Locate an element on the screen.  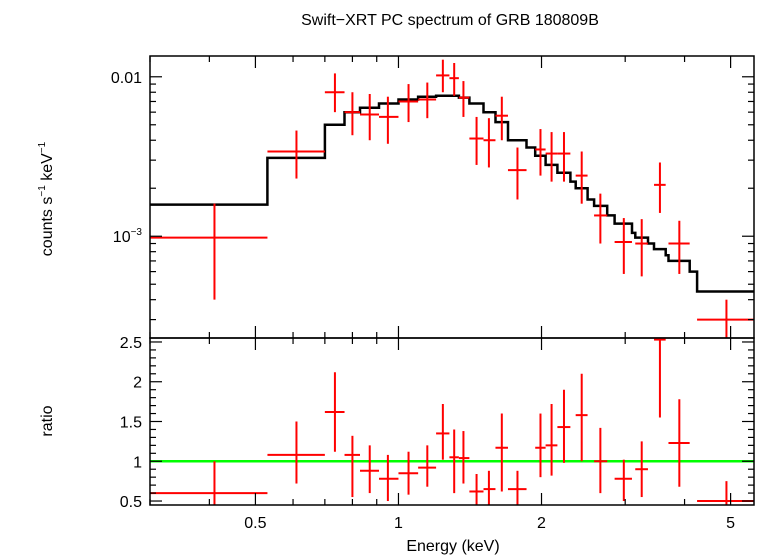
y-tick-label-base: 0.01 is located at coordinates (126, 78).